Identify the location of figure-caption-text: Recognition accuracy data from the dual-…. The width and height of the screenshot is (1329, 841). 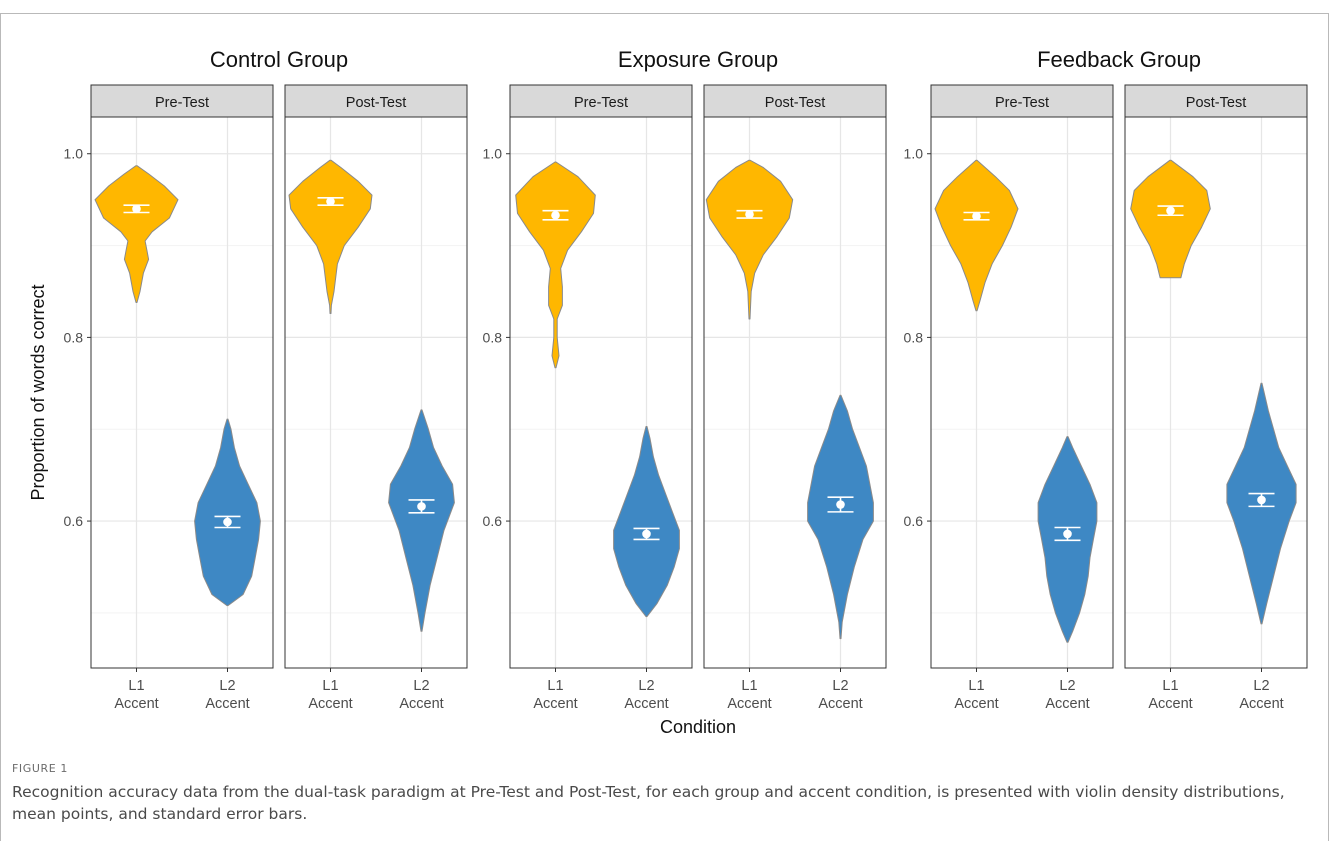
(648, 803).